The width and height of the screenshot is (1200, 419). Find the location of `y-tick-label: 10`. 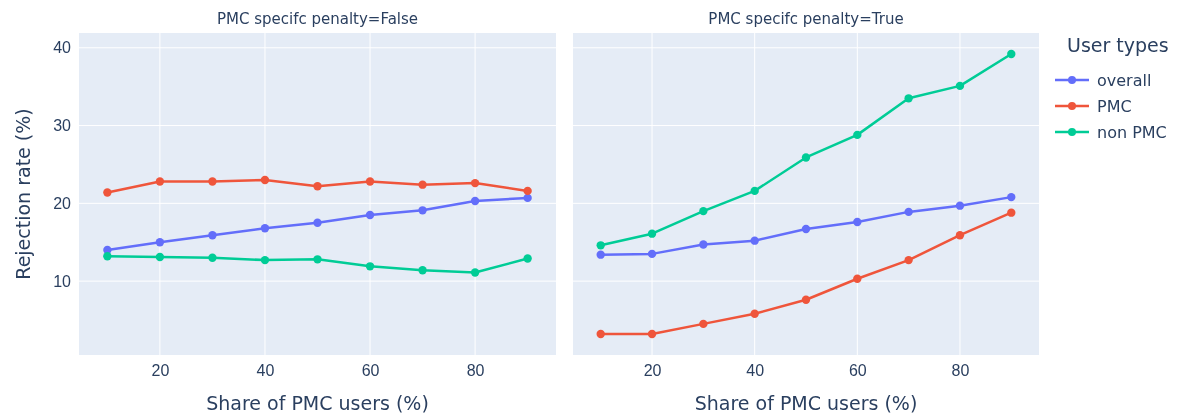

y-tick-label: 10 is located at coordinates (62, 281).